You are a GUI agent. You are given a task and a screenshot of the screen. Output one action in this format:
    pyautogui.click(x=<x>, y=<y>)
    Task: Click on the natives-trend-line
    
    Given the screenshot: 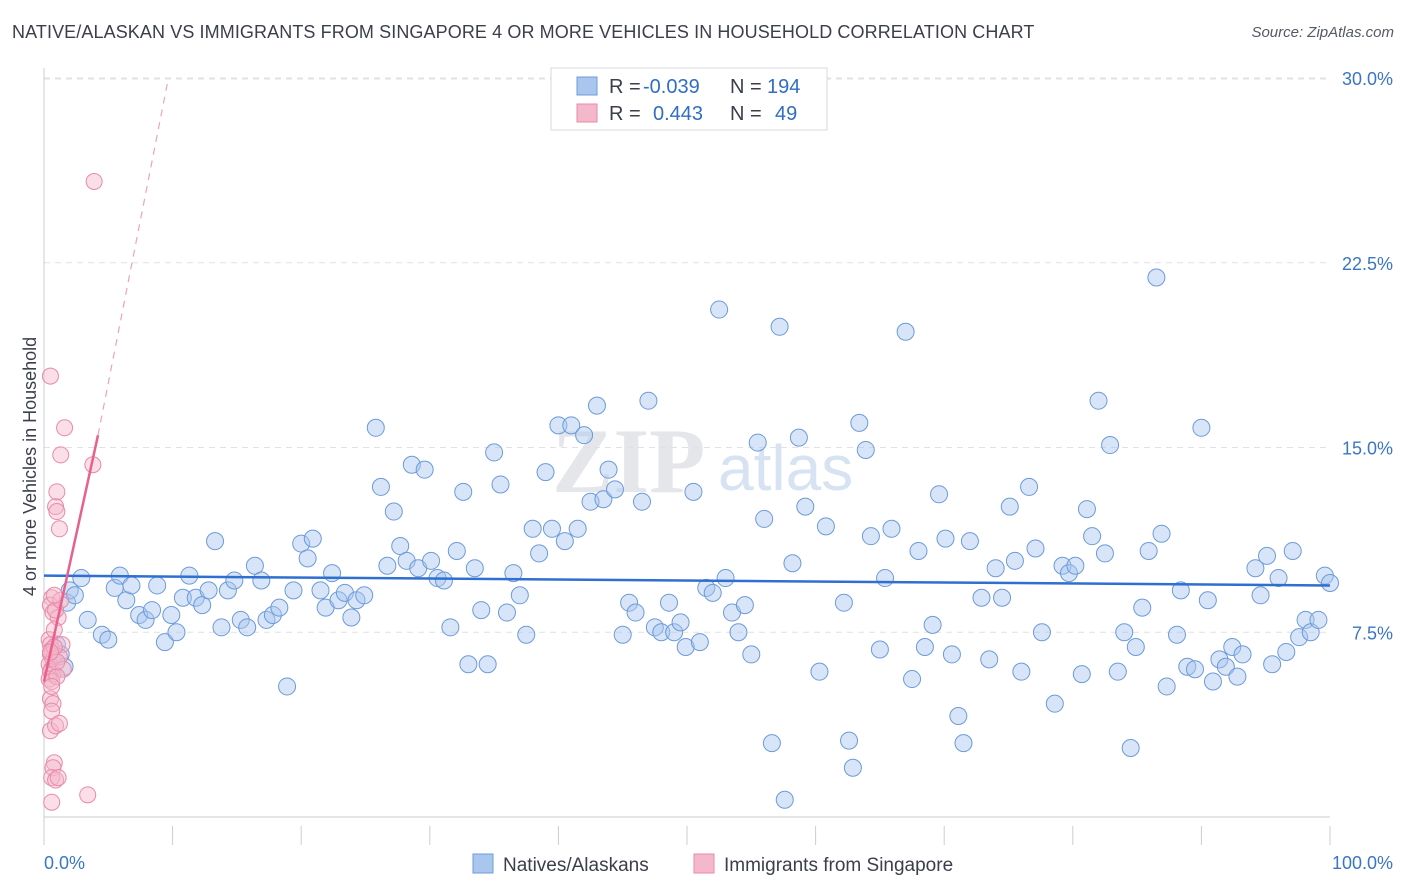 What is the action you would take?
    pyautogui.click(x=687, y=580)
    